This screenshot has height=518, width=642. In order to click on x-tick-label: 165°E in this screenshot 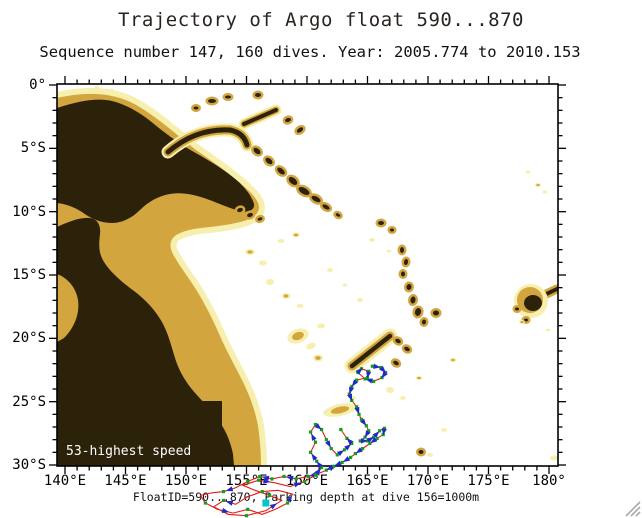, I will do `click(367, 481)`.